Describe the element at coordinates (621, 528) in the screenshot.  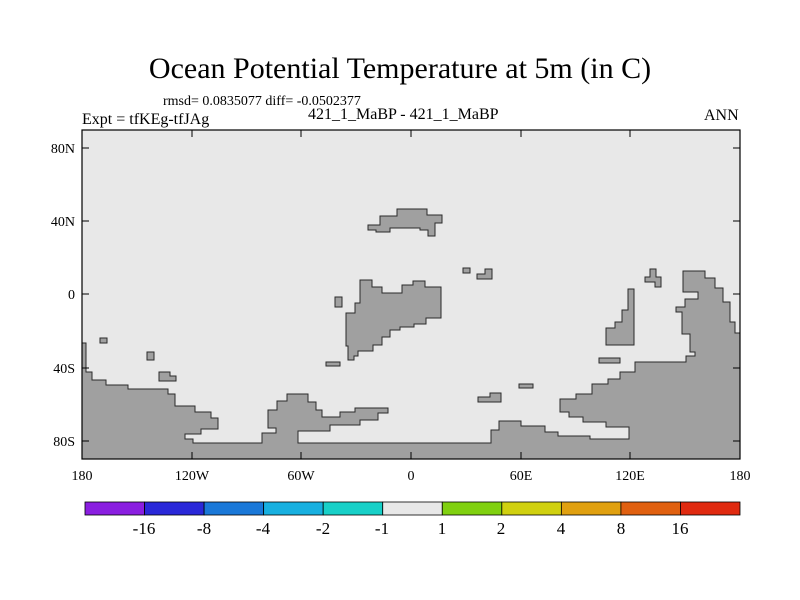
I see `colorbar-label: 8` at that location.